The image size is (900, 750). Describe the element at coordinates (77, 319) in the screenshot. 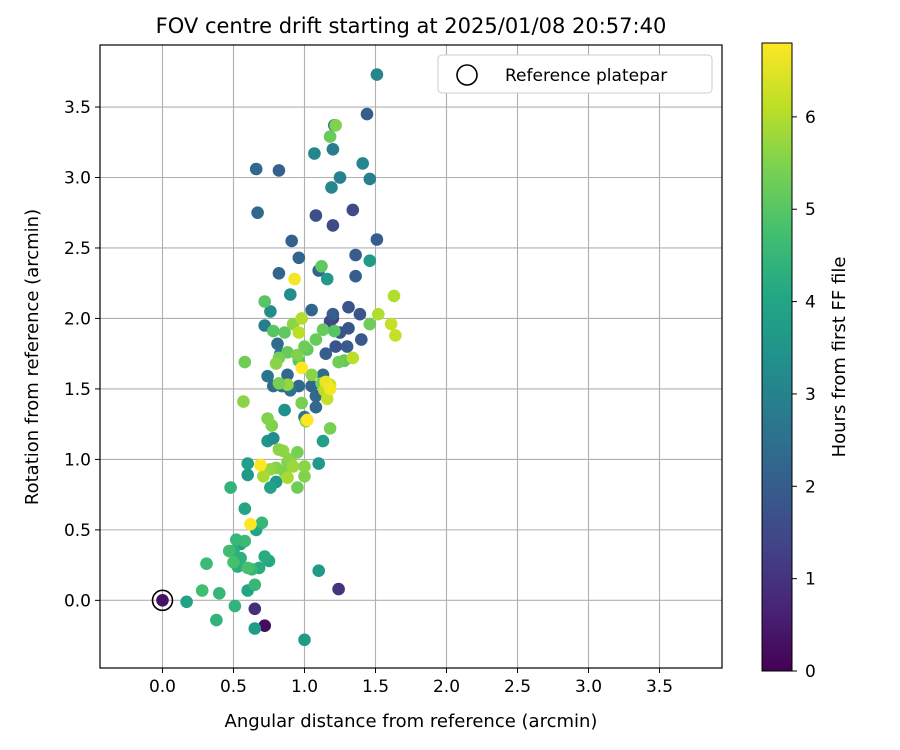

I see `y-tick-label: 2.0` at that location.